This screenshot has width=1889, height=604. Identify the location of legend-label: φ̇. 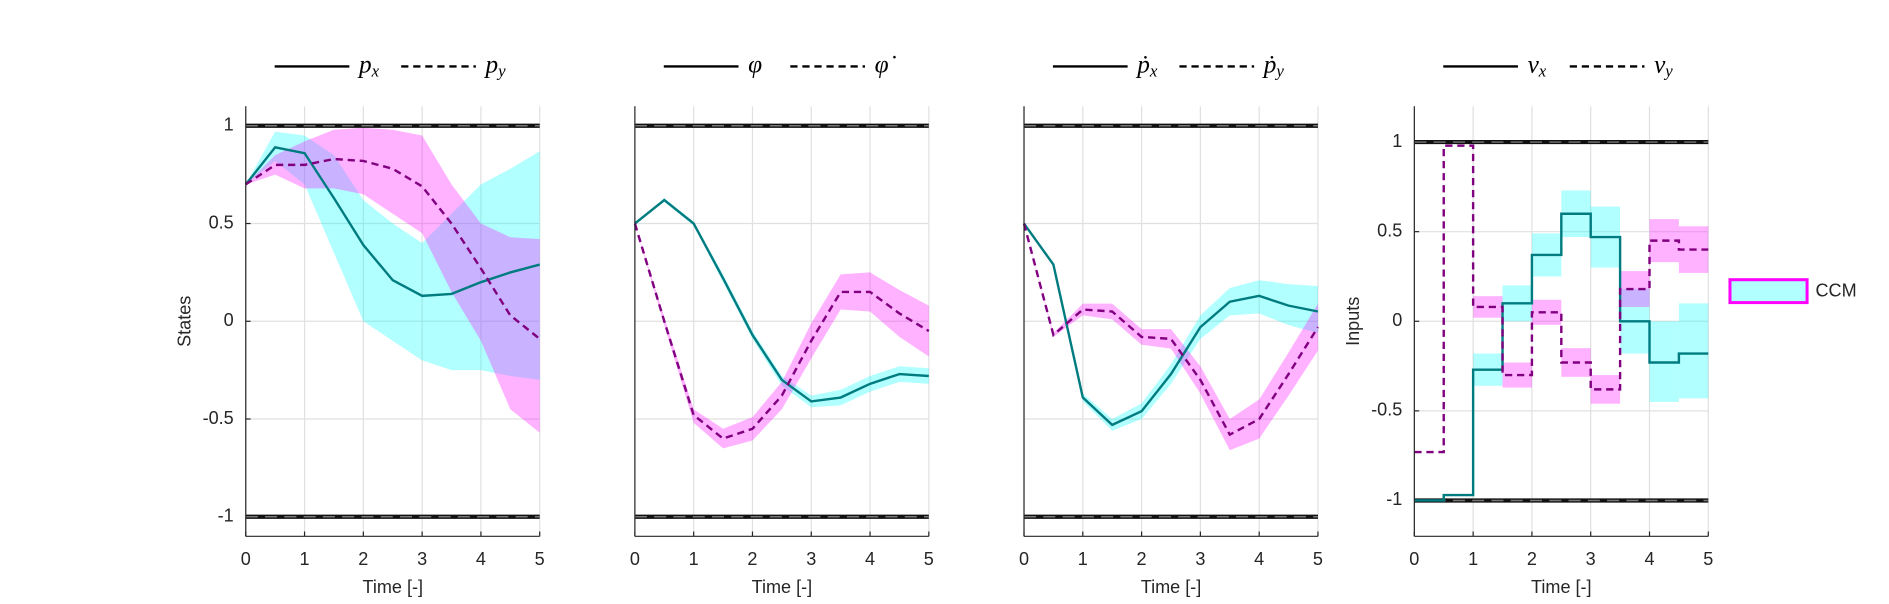
(886, 64).